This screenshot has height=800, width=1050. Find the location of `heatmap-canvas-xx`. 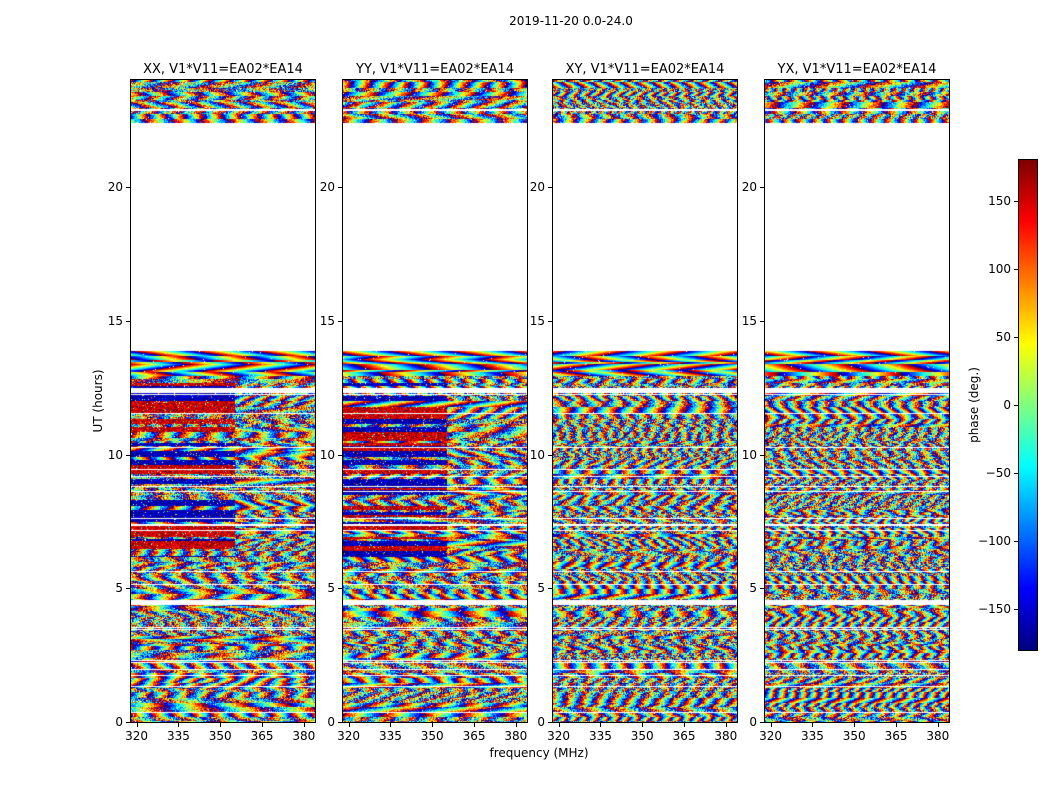

heatmap-canvas-xx is located at coordinates (223, 401).